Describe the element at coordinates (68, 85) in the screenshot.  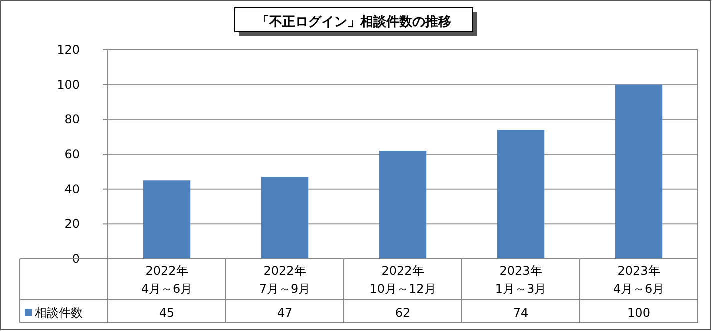
I see `y-tick-label: 100` at that location.